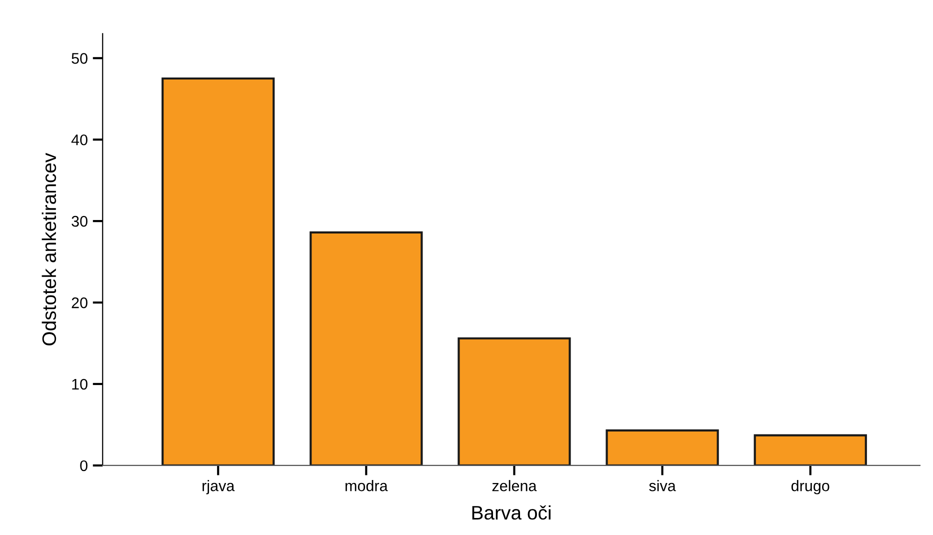 Image resolution: width=933 pixels, height=535 pixels. I want to click on y-tick-label: 10, so click(80, 384).